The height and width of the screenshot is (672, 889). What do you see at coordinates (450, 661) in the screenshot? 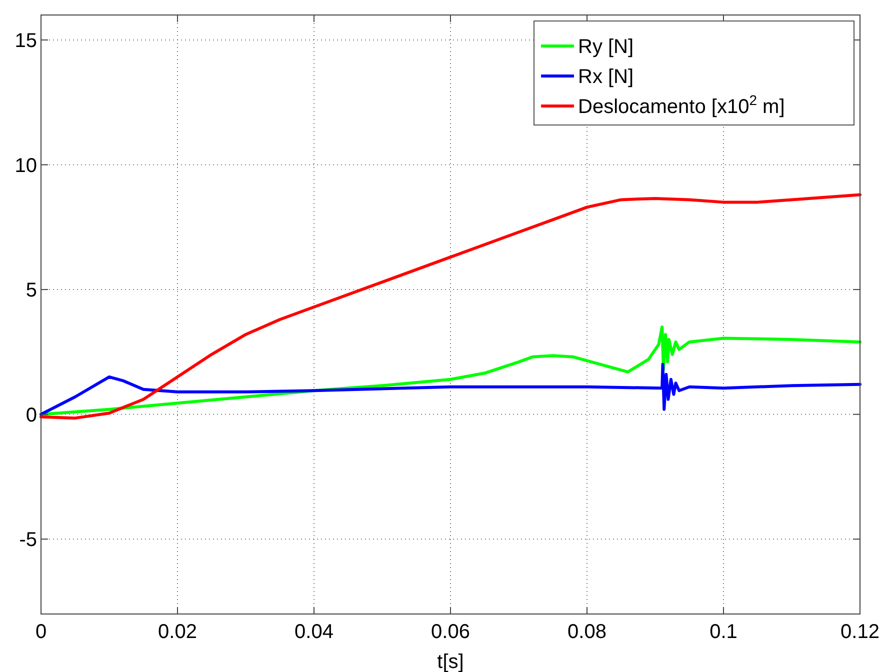
I see `x-axis-title: t[s]` at bounding box center [450, 661].